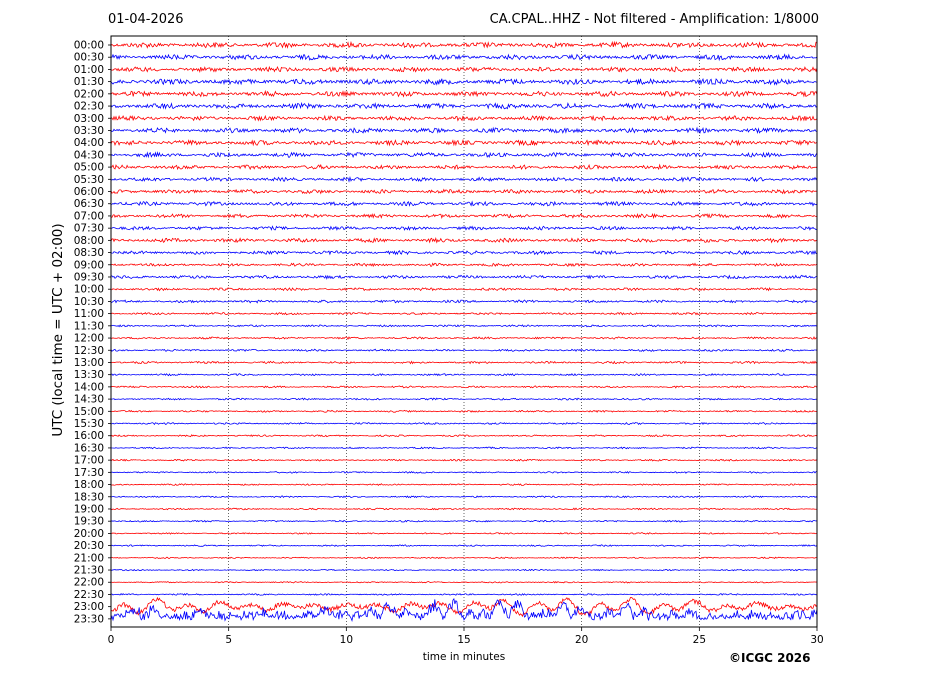 This screenshot has height=696, width=927. I want to click on y-tick-label: 16:30, so click(89, 448).